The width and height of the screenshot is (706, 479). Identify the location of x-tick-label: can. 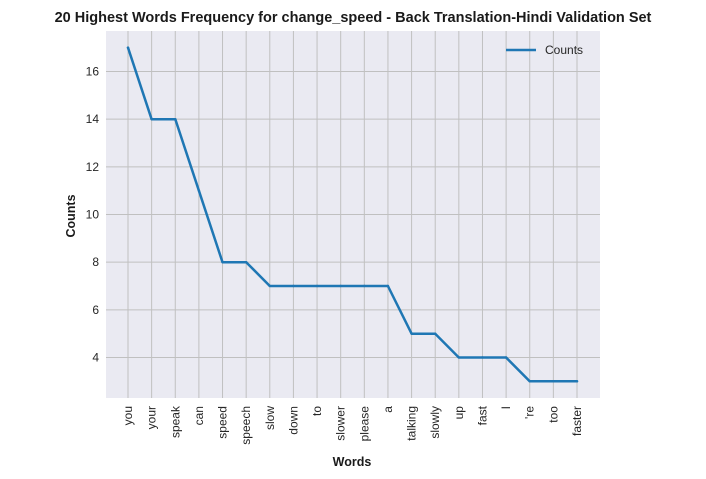
(199, 415).